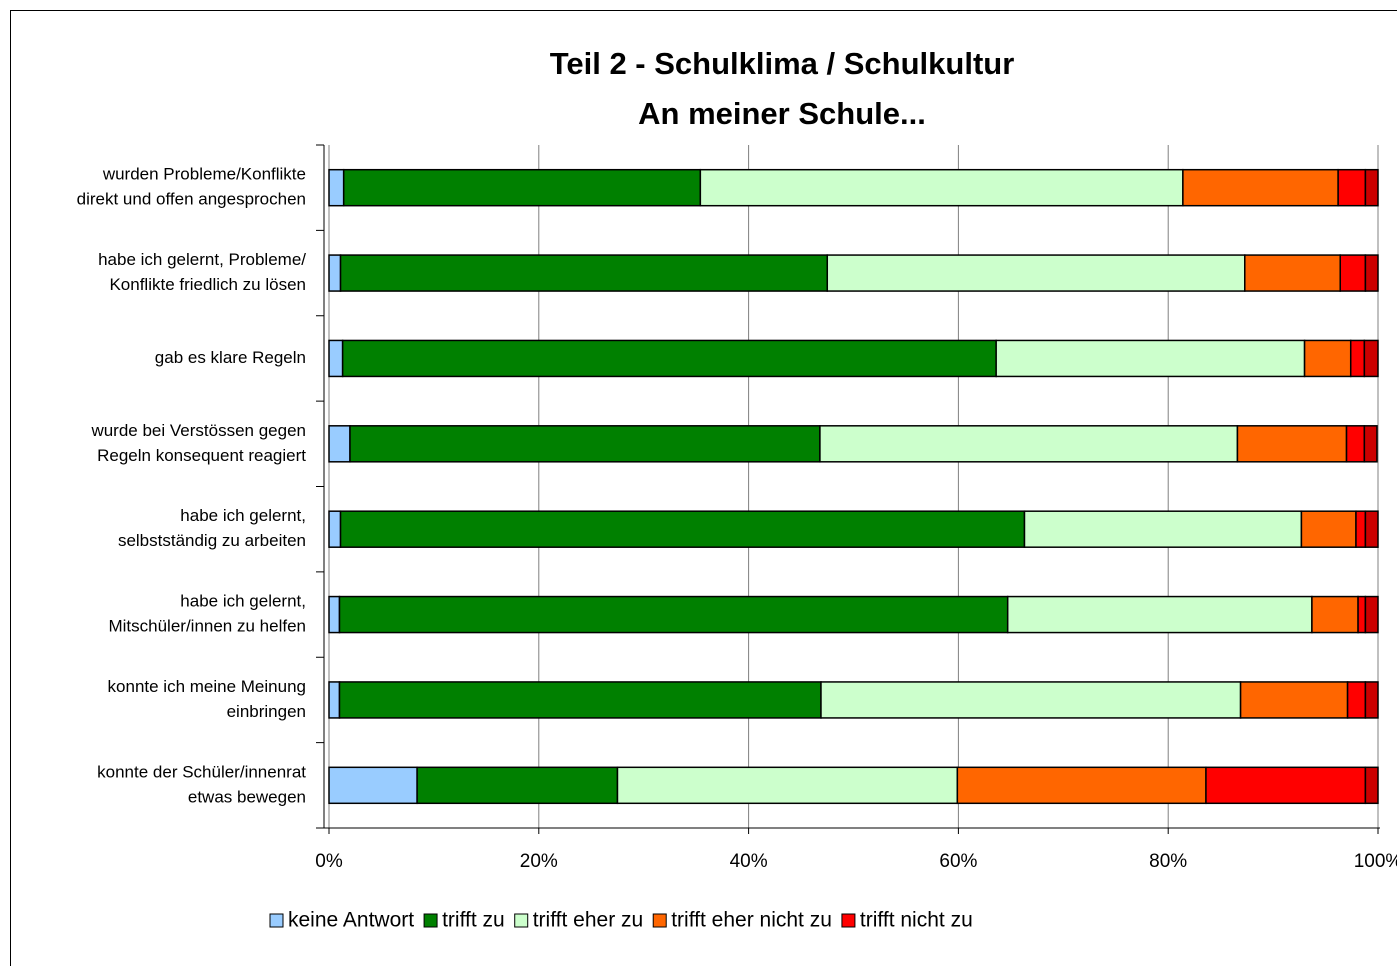 The height and width of the screenshot is (966, 1397). Describe the element at coordinates (201, 771) in the screenshot. I see `y-tick-label: konnte der Schüler/innenrat` at that location.